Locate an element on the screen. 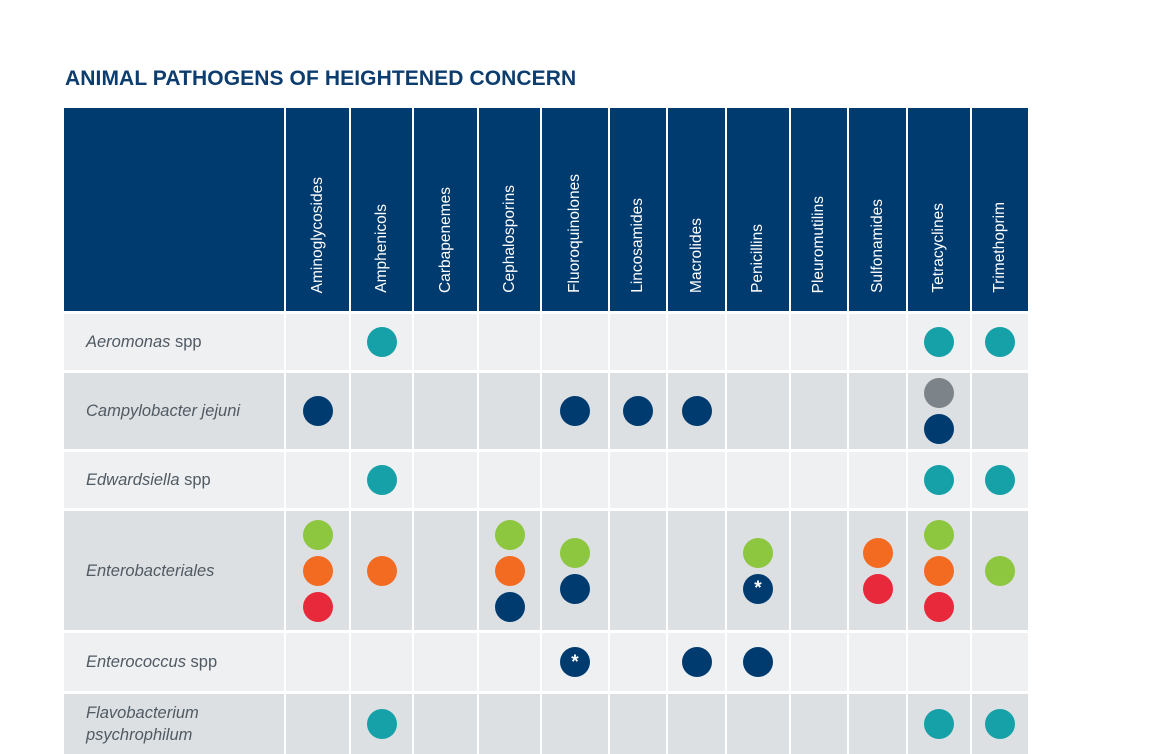 The height and width of the screenshot is (754, 1152). grey-marker-icon is located at coordinates (939, 393).